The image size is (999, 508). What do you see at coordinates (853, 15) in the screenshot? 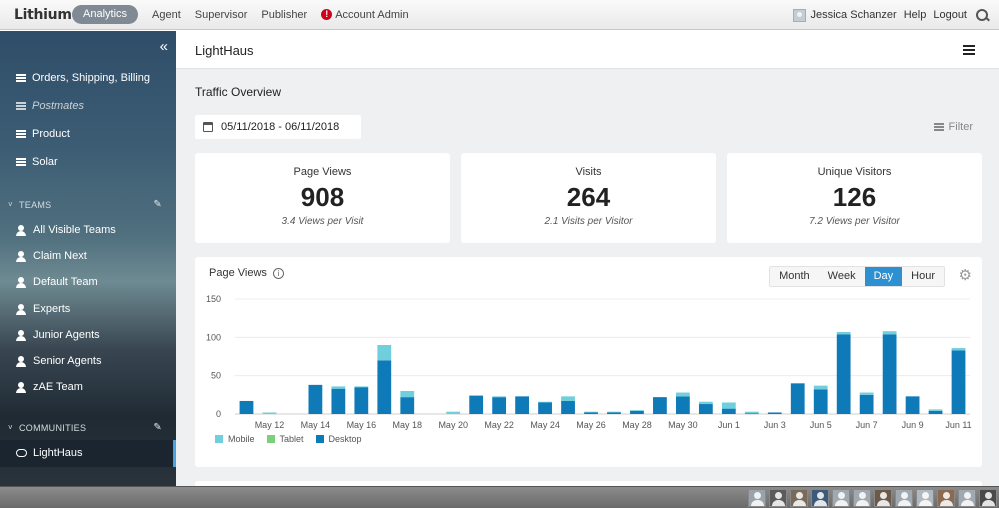
I see `user-name: Jessica Schanzer` at bounding box center [853, 15].